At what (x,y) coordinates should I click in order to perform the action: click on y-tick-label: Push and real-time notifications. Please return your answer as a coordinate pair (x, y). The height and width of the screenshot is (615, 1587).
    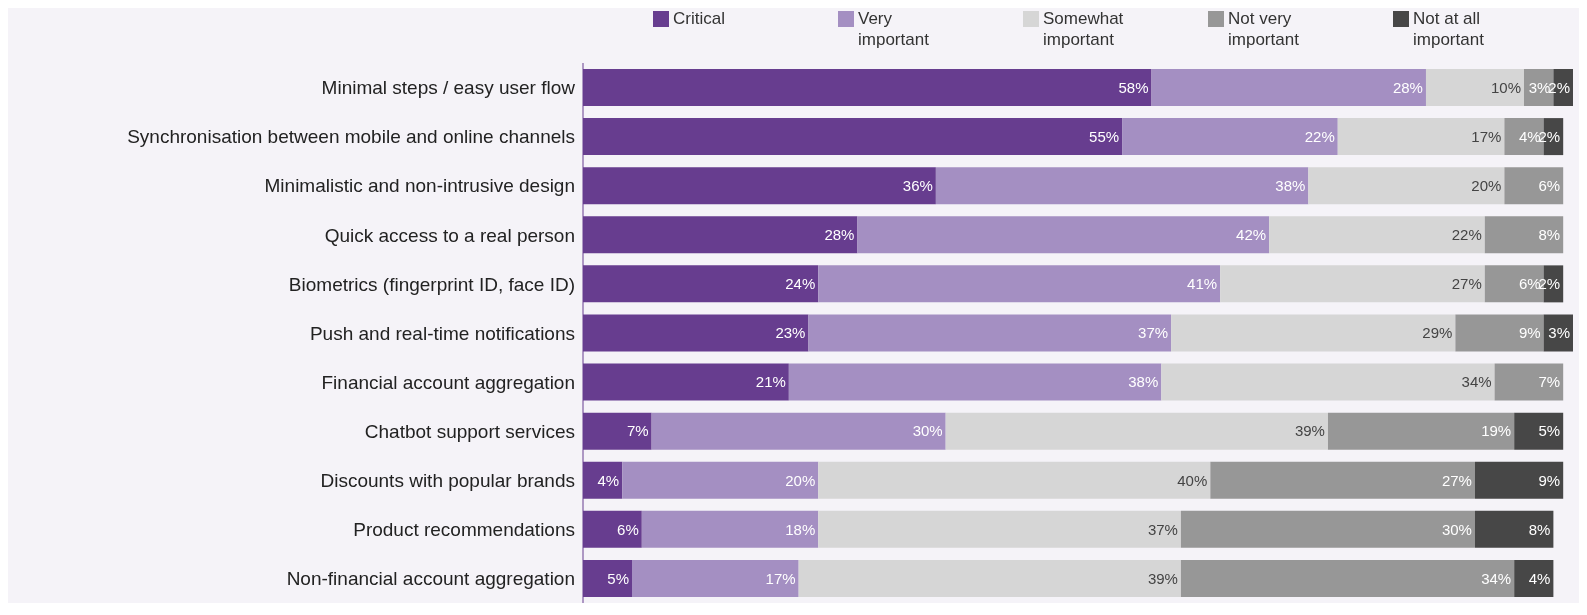
    Looking at the image, I should click on (442, 333).